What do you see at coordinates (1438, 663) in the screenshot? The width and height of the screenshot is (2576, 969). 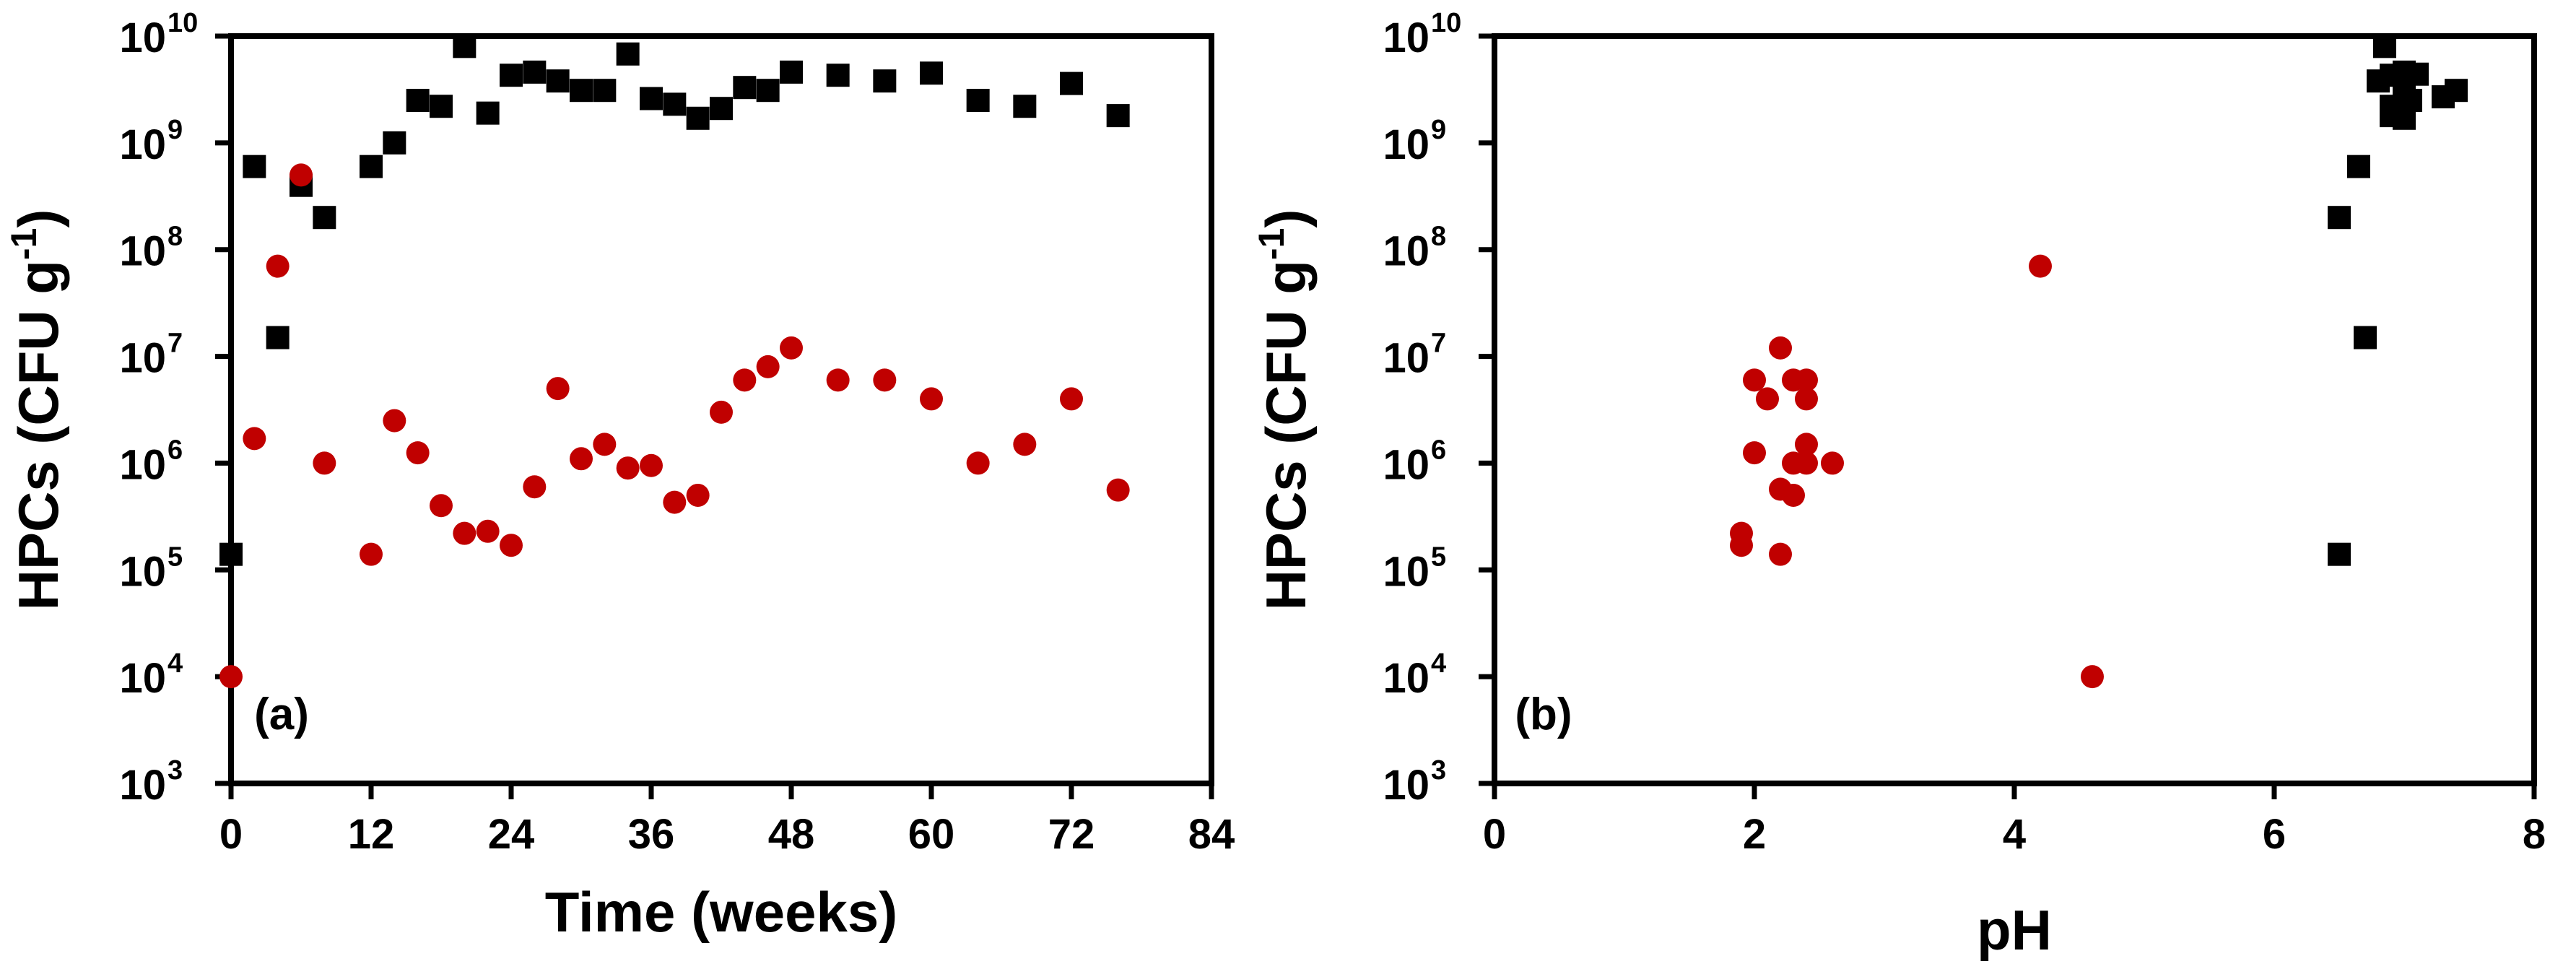 I see `y-tick-exponent: 4` at bounding box center [1438, 663].